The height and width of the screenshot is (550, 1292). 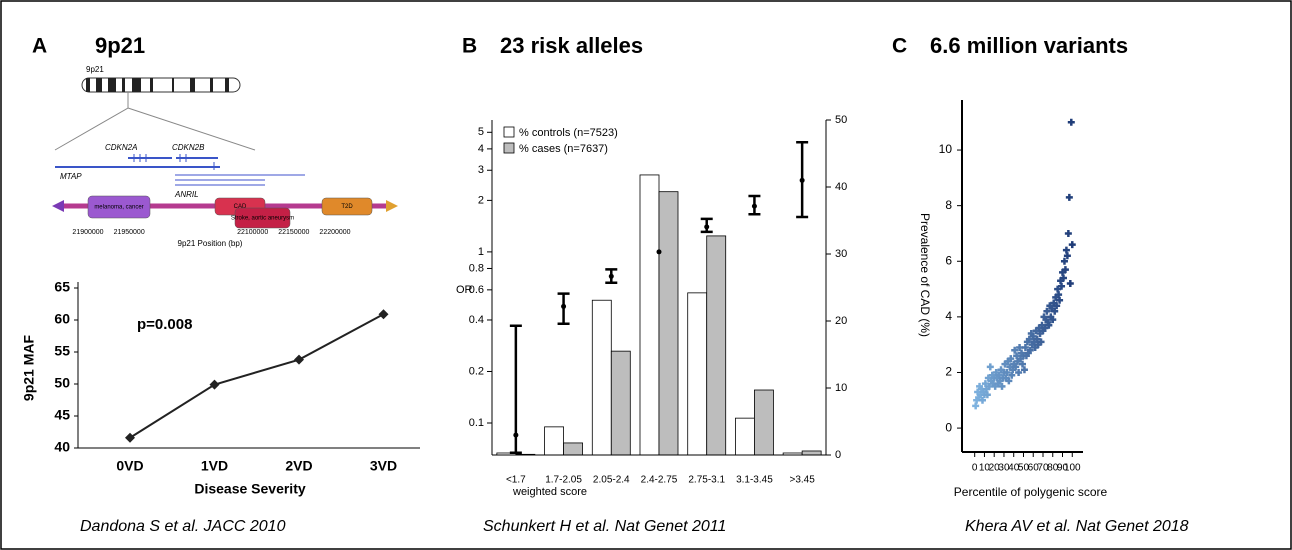 I want to click on gene-track, so click(x=137, y=162).